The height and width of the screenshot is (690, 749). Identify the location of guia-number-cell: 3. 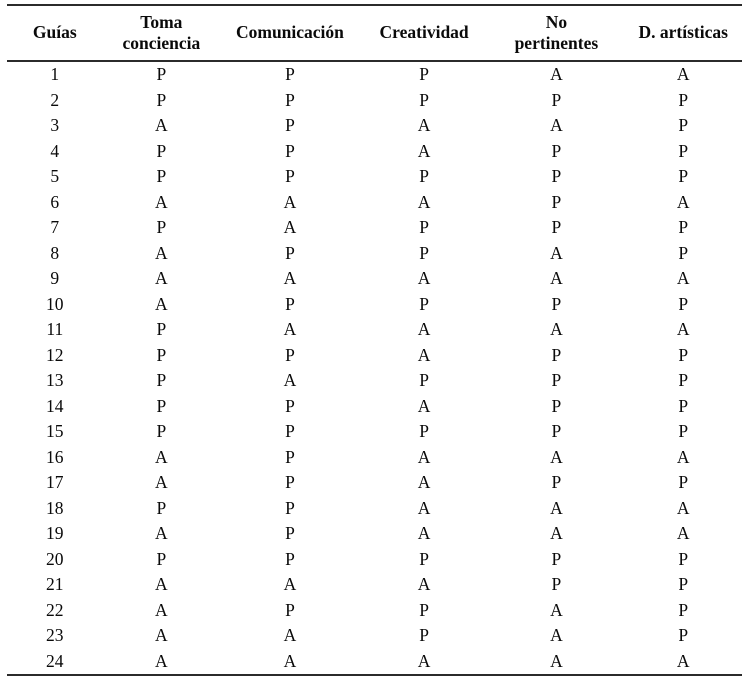
(55, 125).